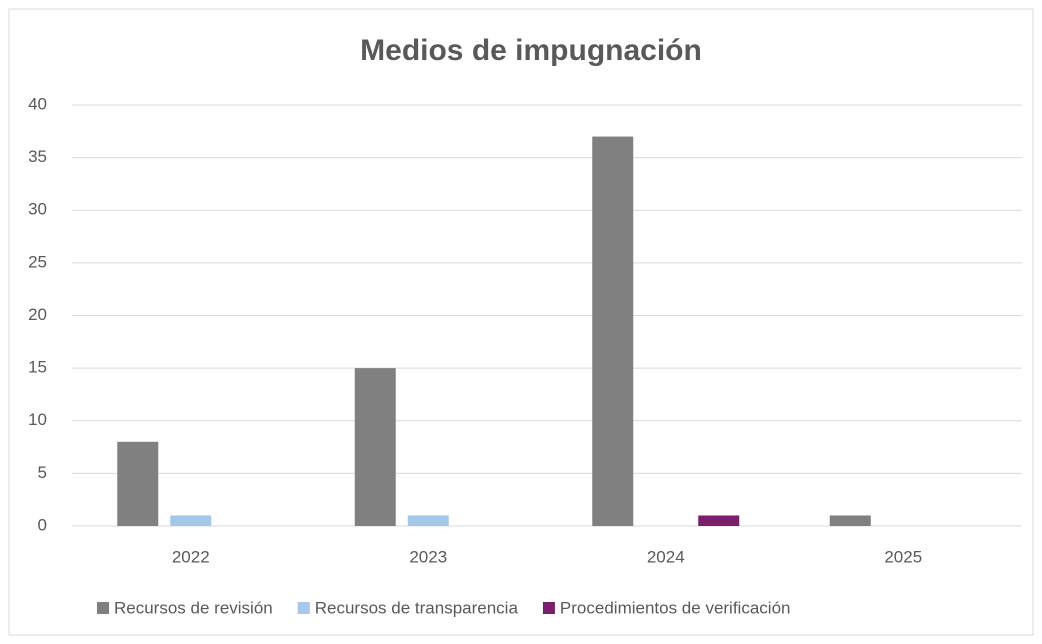  Describe the element at coordinates (37, 209) in the screenshot. I see `y-tick-label: 30` at that location.